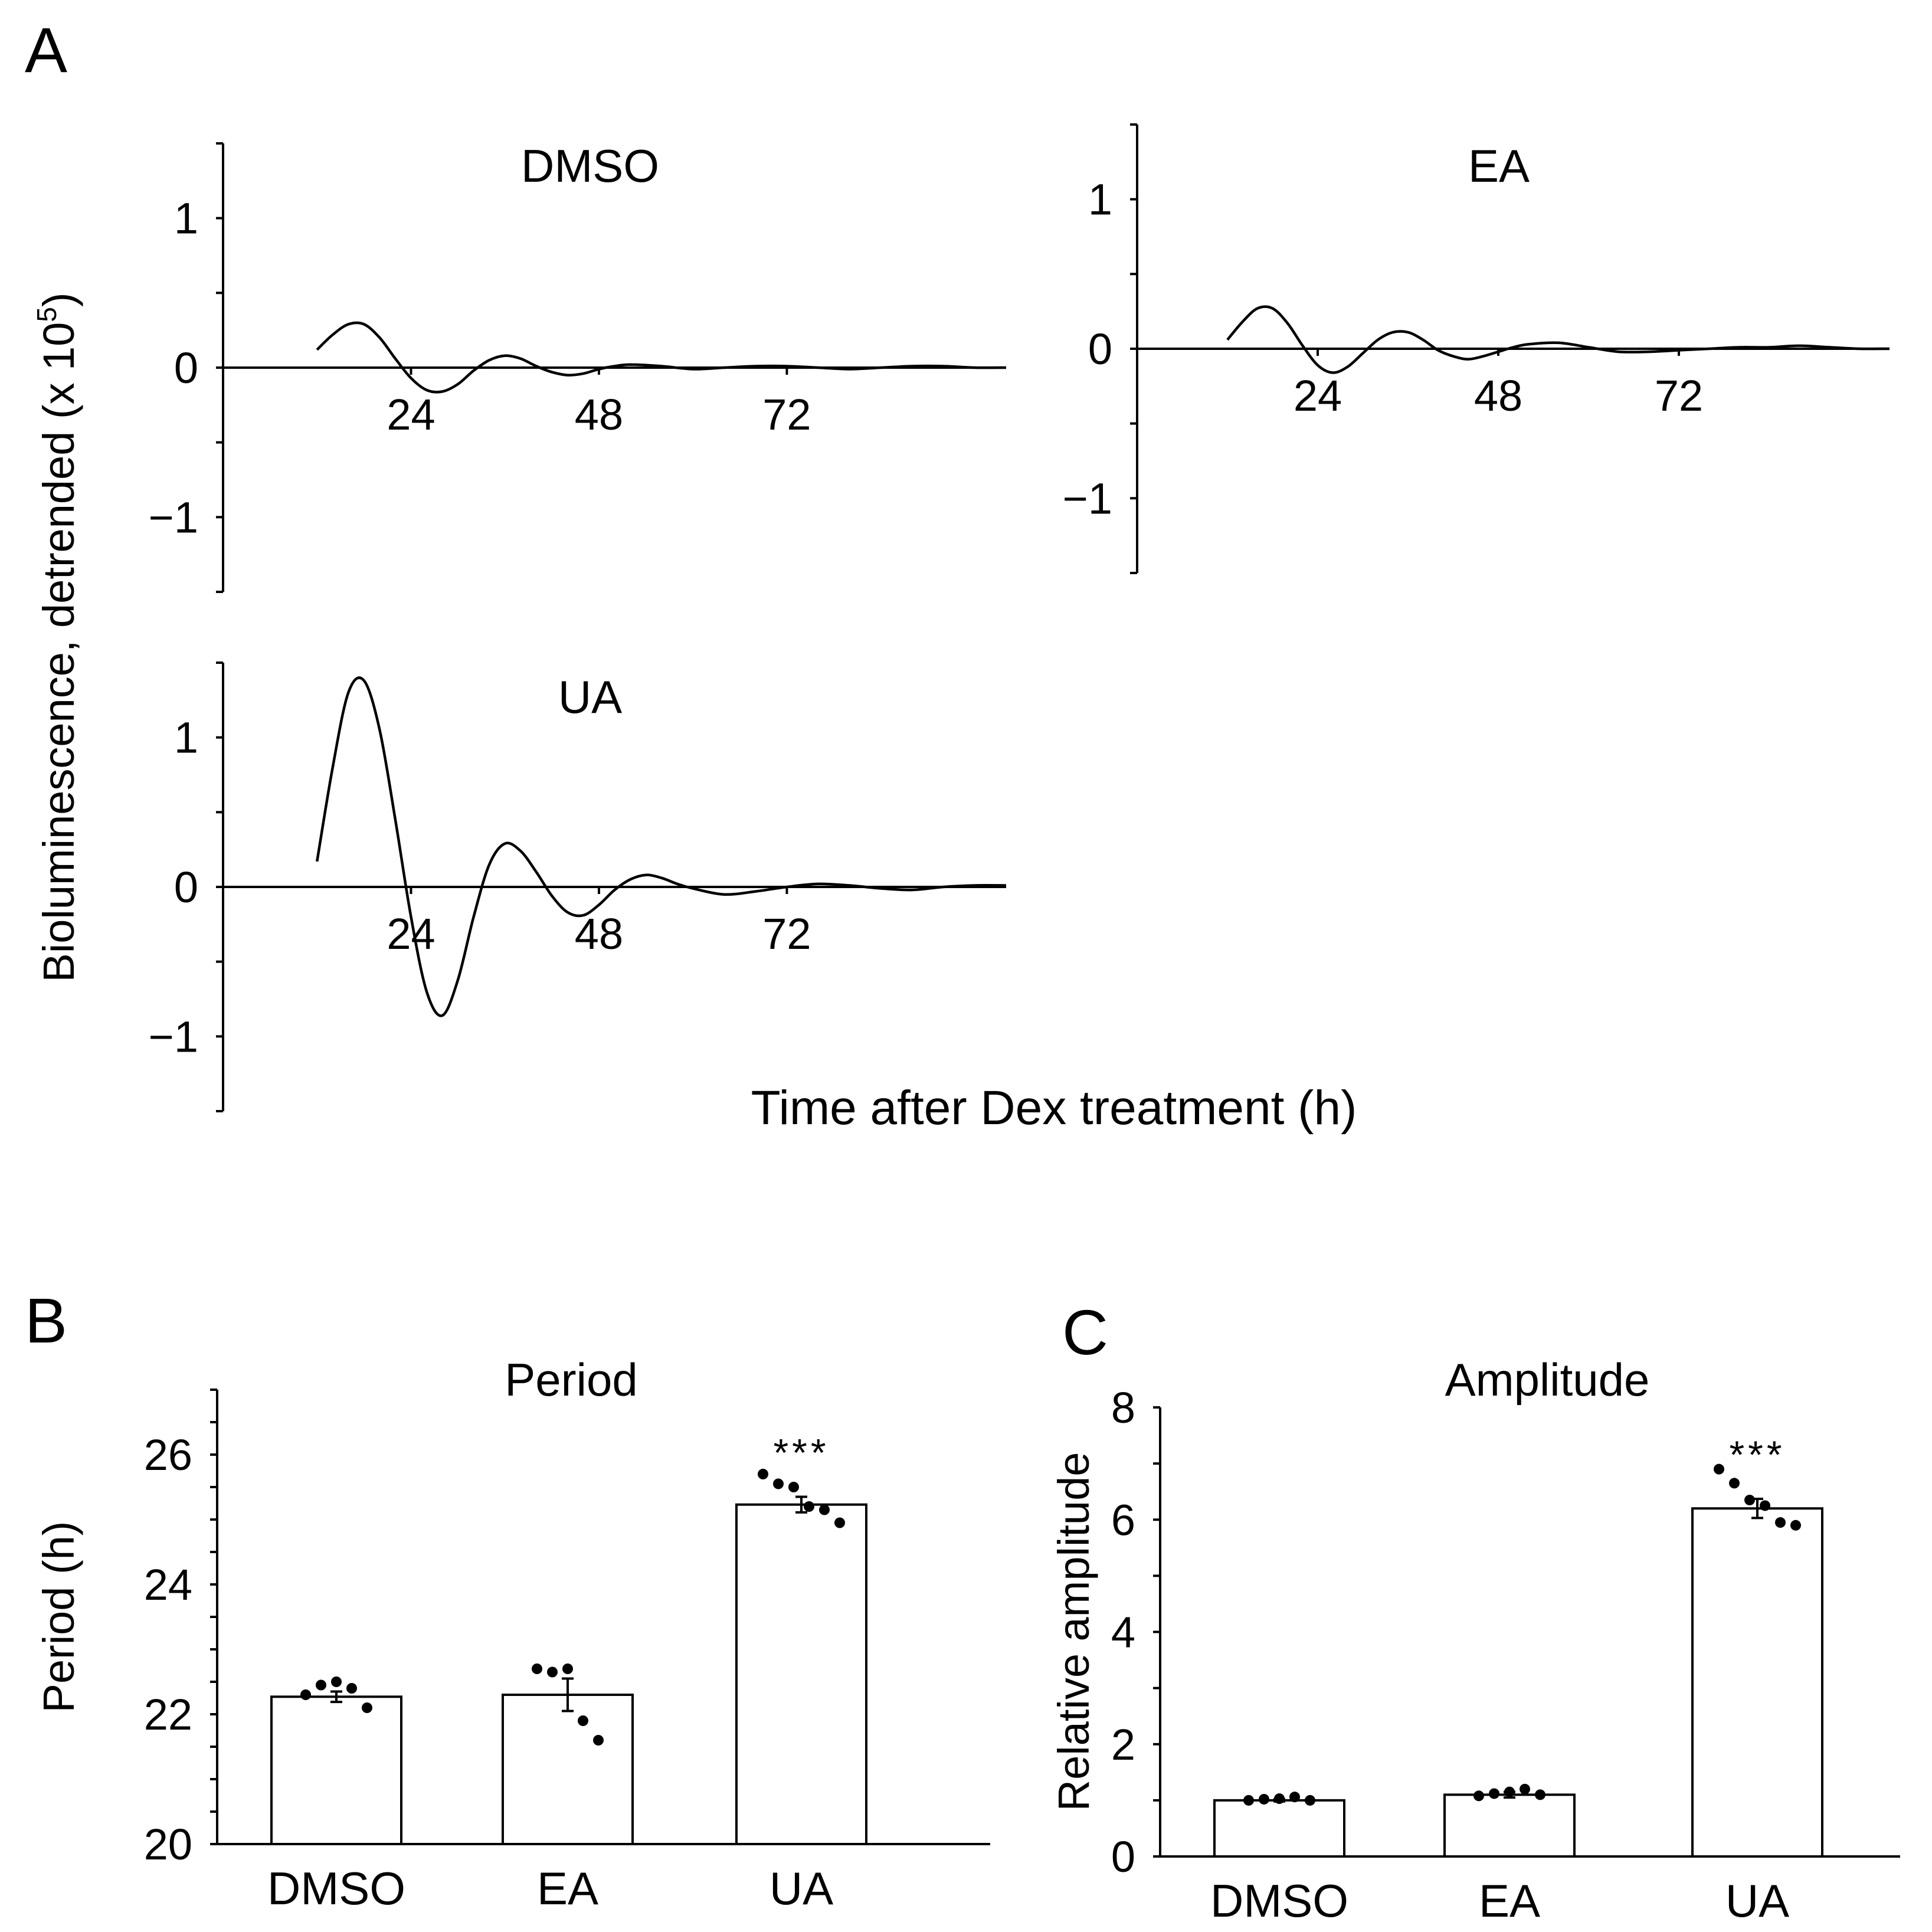 The width and height of the screenshot is (1932, 1932). Describe the element at coordinates (168, 1455) in the screenshot. I see `y-tick-label-period: 26` at that location.